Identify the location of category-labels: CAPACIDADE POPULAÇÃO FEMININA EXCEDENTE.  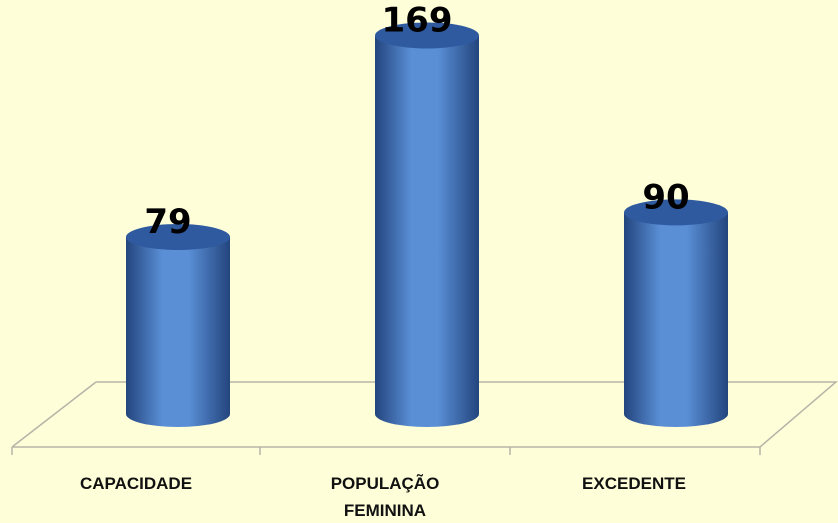
(383, 496).